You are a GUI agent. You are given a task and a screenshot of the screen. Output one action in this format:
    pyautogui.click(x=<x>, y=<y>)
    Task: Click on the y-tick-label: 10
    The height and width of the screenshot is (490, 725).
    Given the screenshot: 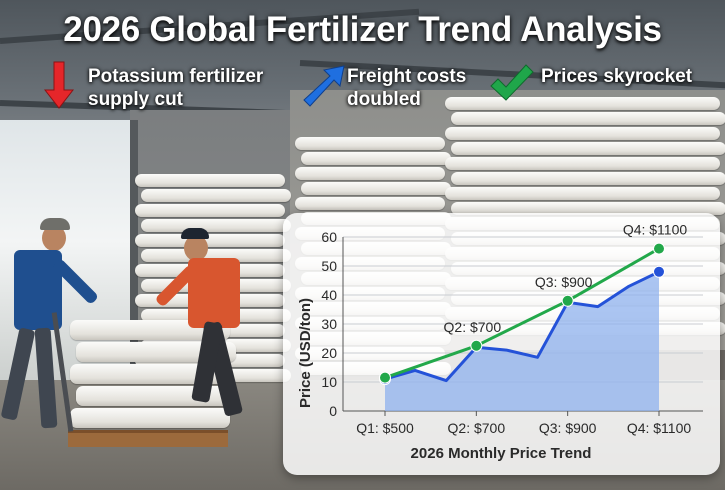 What is the action you would take?
    pyautogui.click(x=329, y=382)
    